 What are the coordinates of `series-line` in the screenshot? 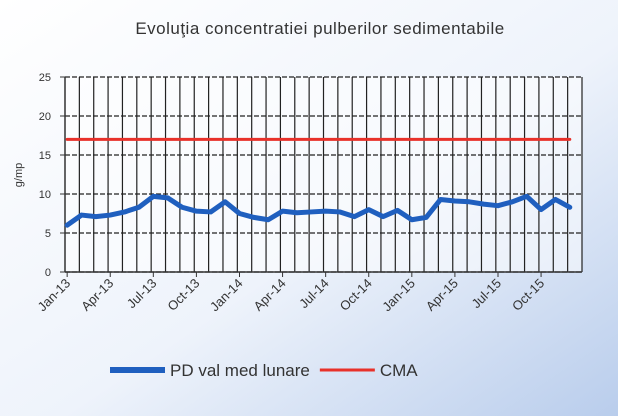 It's located at (318, 210).